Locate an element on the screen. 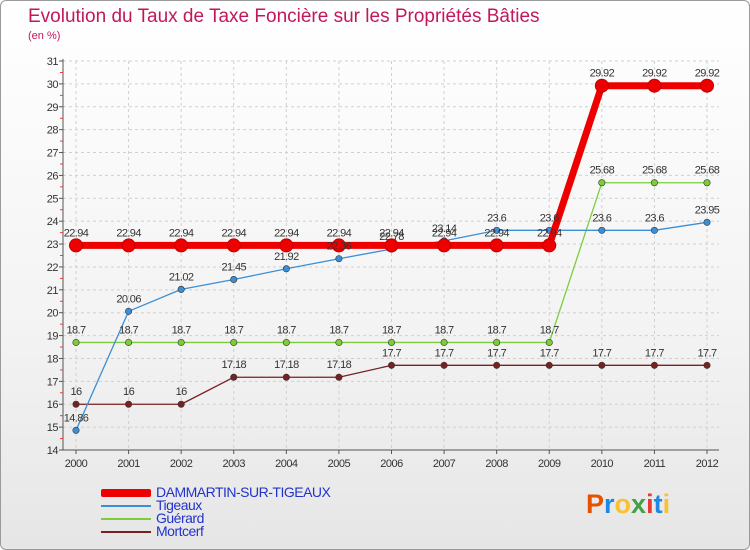  proxiti-logo: Proxiti is located at coordinates (628, 504).